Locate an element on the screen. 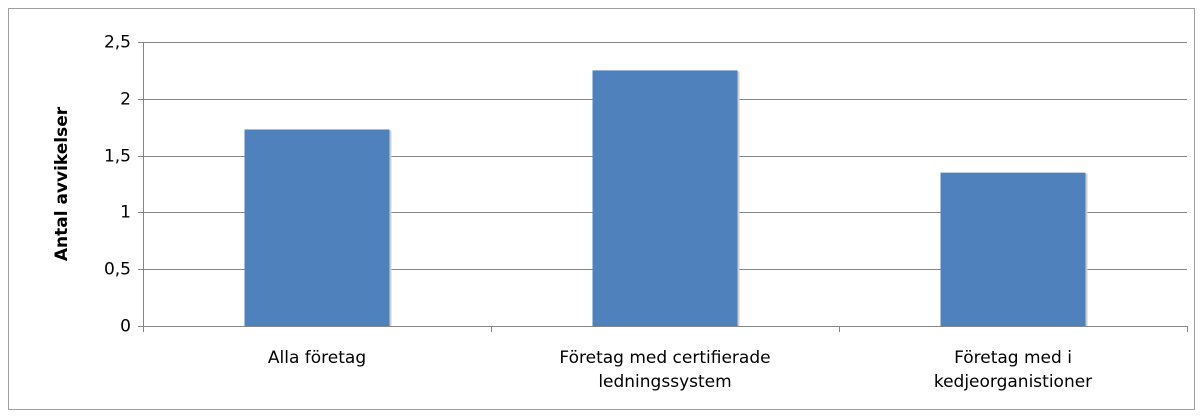 Image resolution: width=1203 pixels, height=417 pixels. y-tick-label: 0,5 is located at coordinates (117, 270).